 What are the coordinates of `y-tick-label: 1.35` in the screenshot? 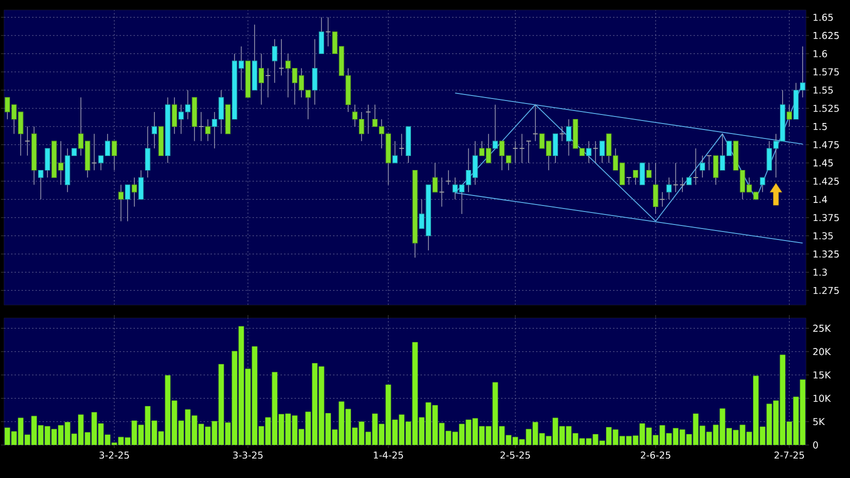 It's located at (823, 236).